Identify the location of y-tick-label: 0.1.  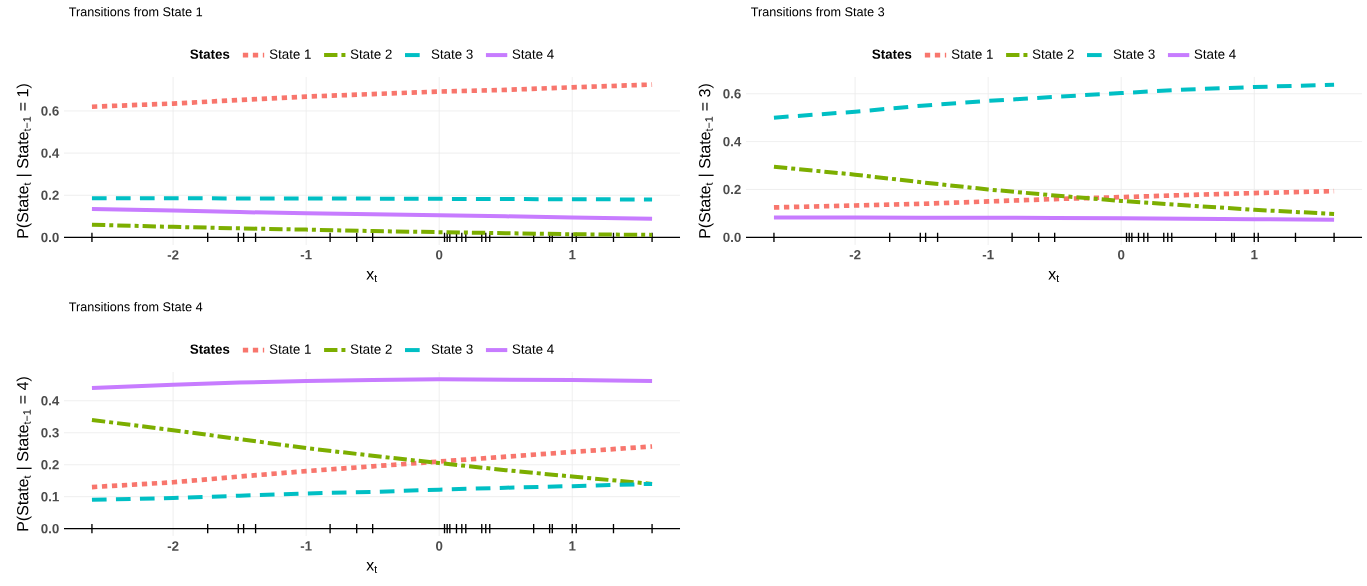
(50, 496).